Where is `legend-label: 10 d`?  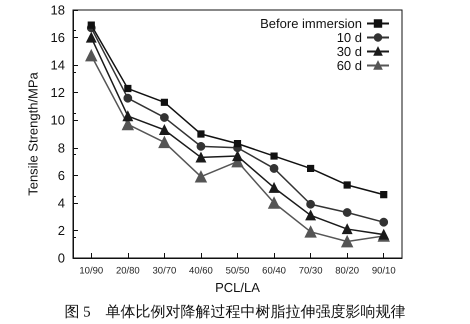
legend-label: 10 d is located at coordinates (349, 37).